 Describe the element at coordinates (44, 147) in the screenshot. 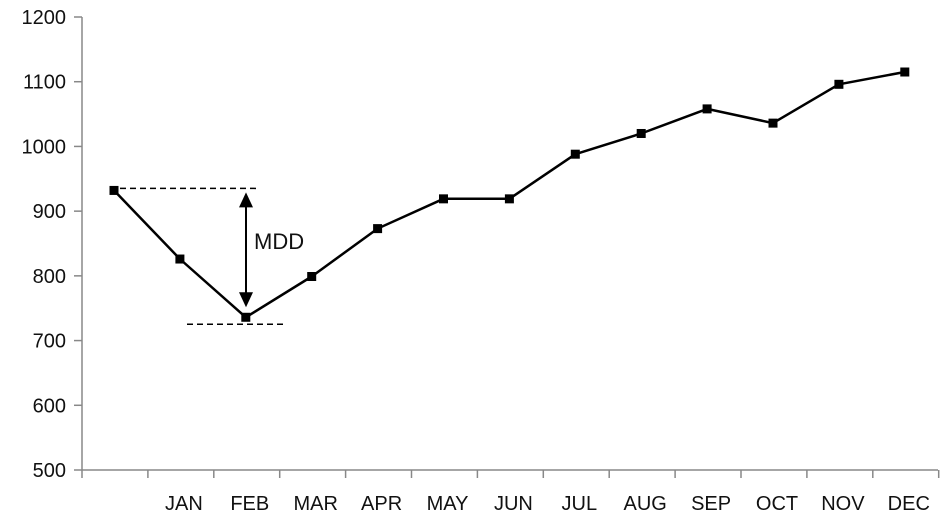

I see `y-tick-label: 1000` at that location.